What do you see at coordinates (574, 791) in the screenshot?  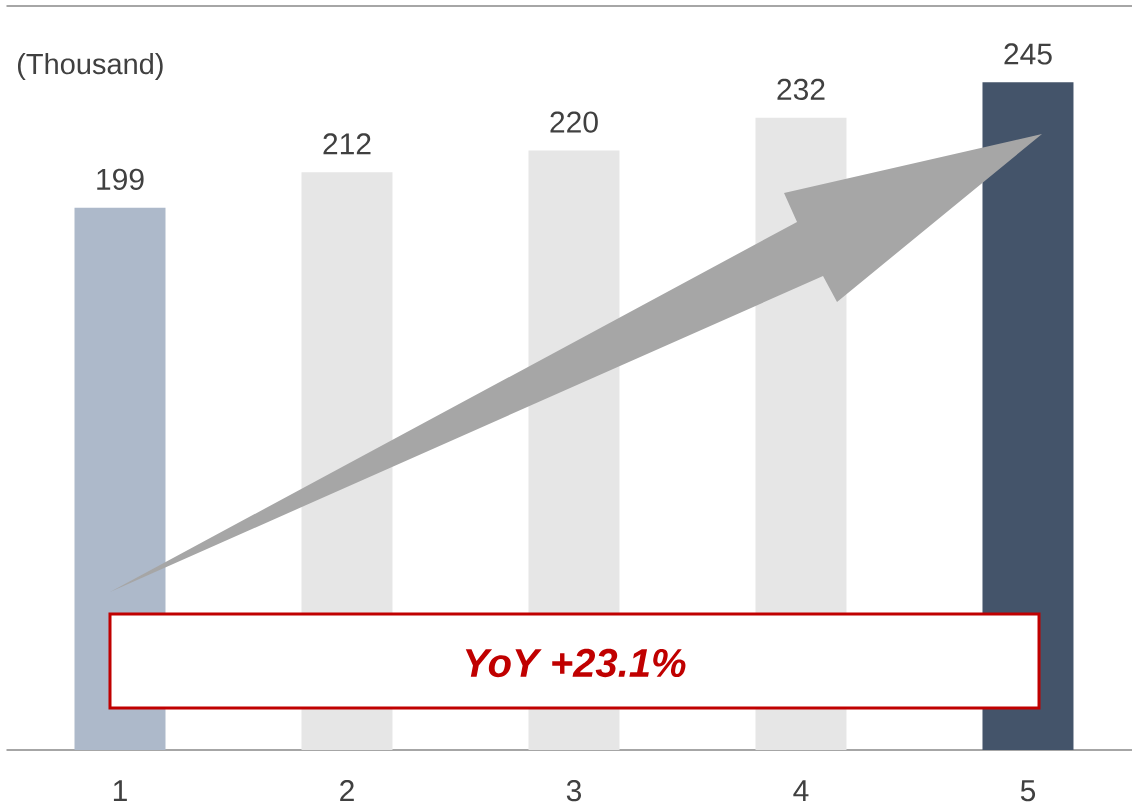 I see `x-tick-label: 3` at bounding box center [574, 791].